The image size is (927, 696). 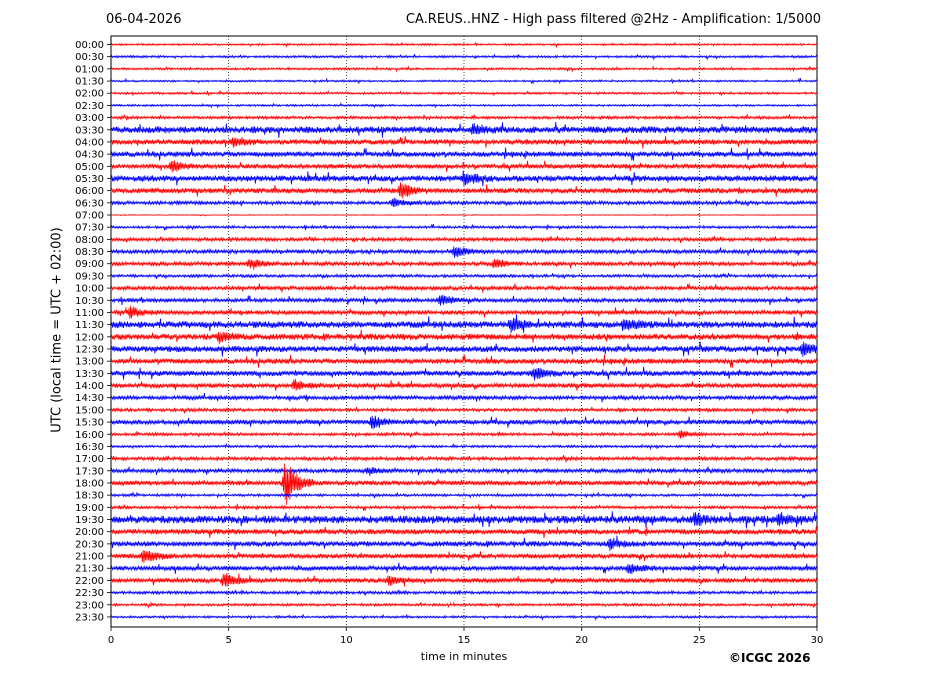 What do you see at coordinates (89, 423) in the screenshot?
I see `row-label-1530: 15:30` at bounding box center [89, 423].